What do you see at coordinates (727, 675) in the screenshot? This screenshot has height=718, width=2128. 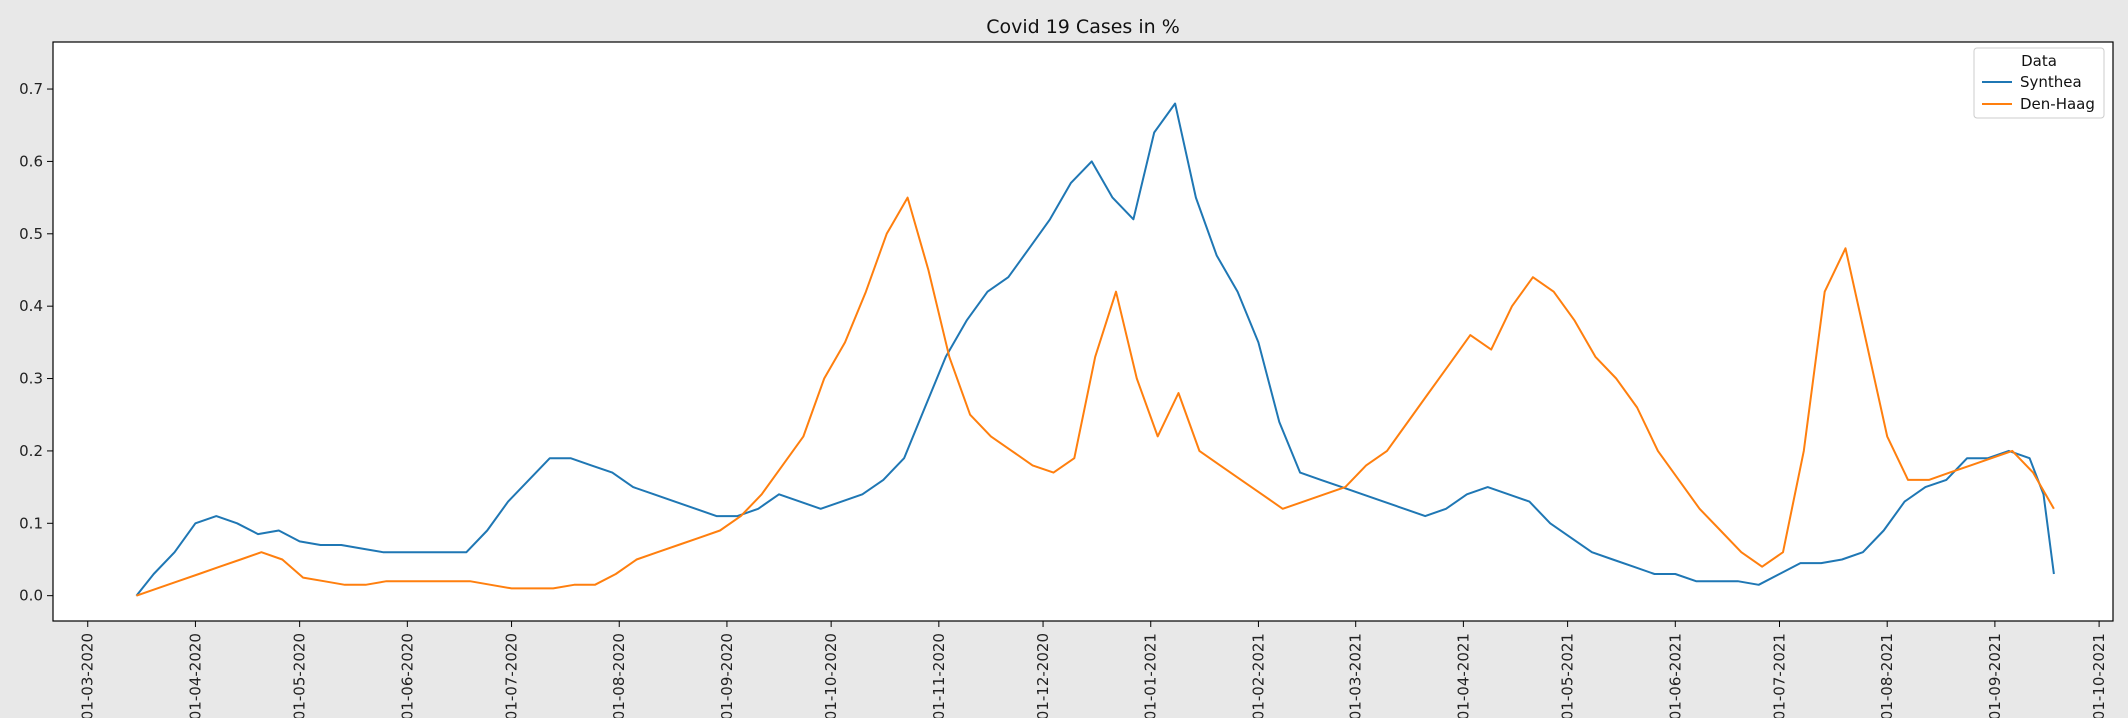 I see `x-tick-label: 01-09-2020` at bounding box center [727, 675].